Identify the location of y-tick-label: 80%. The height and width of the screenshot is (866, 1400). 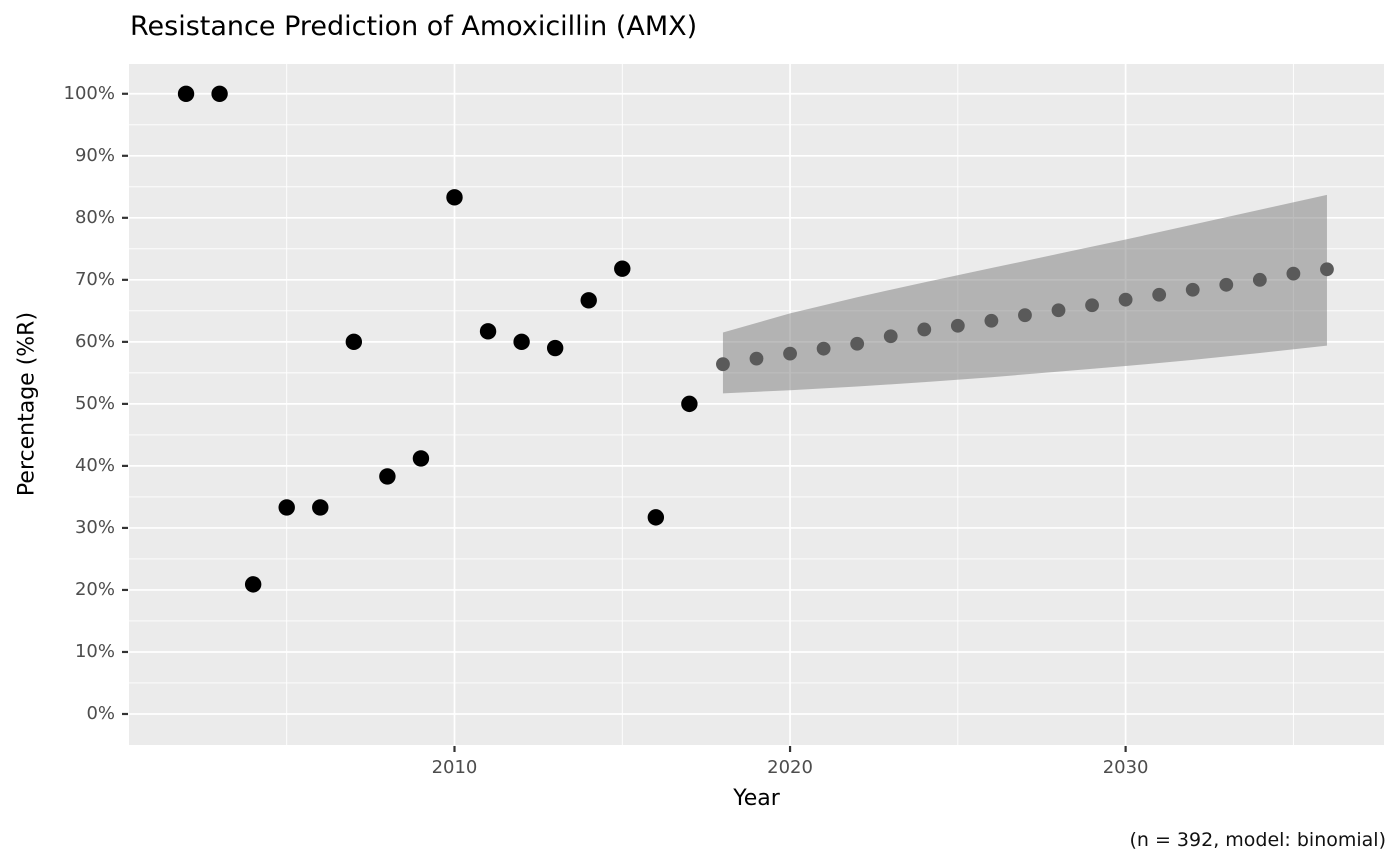
(94, 218).